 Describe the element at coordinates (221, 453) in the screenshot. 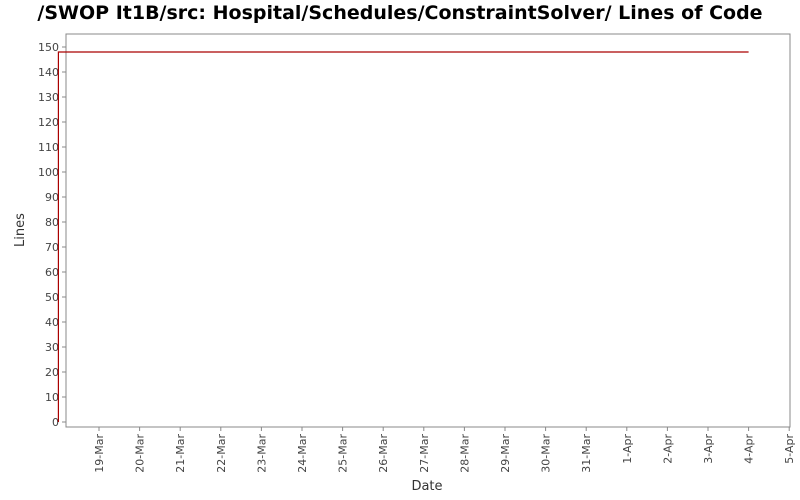

I see `x-tick-label: 22-Mar` at that location.